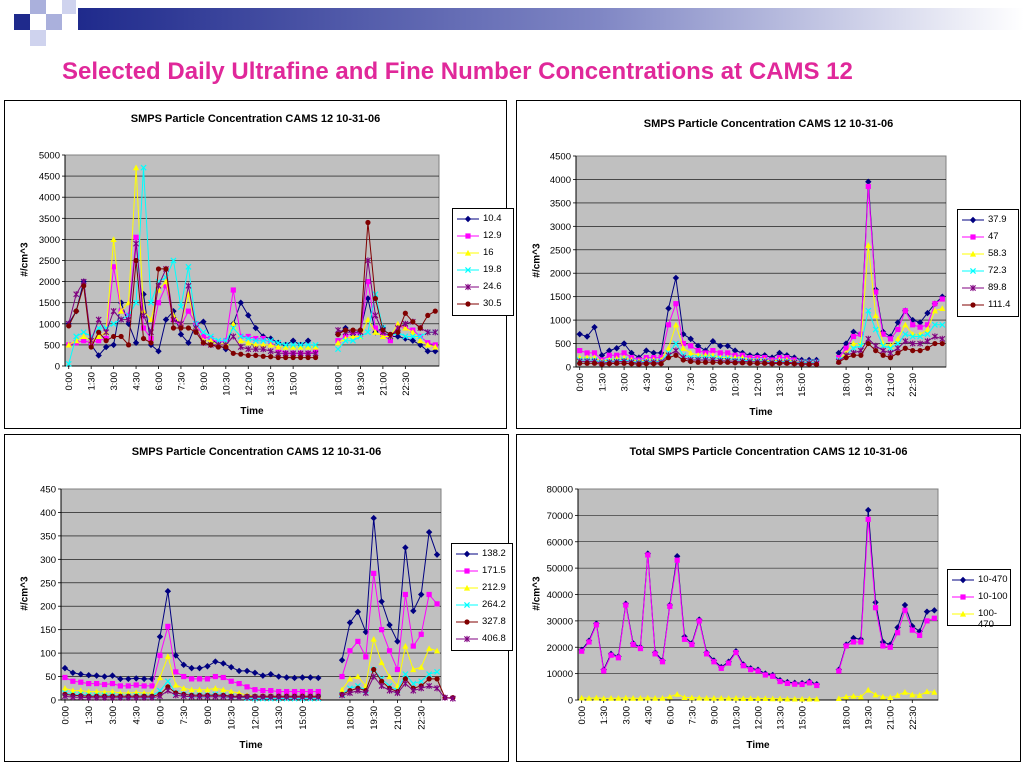  Describe the element at coordinates (482, 597) in the screenshot. I see `legend: 138.2 171.5 212.9 264.2 327.8 406.8` at that location.